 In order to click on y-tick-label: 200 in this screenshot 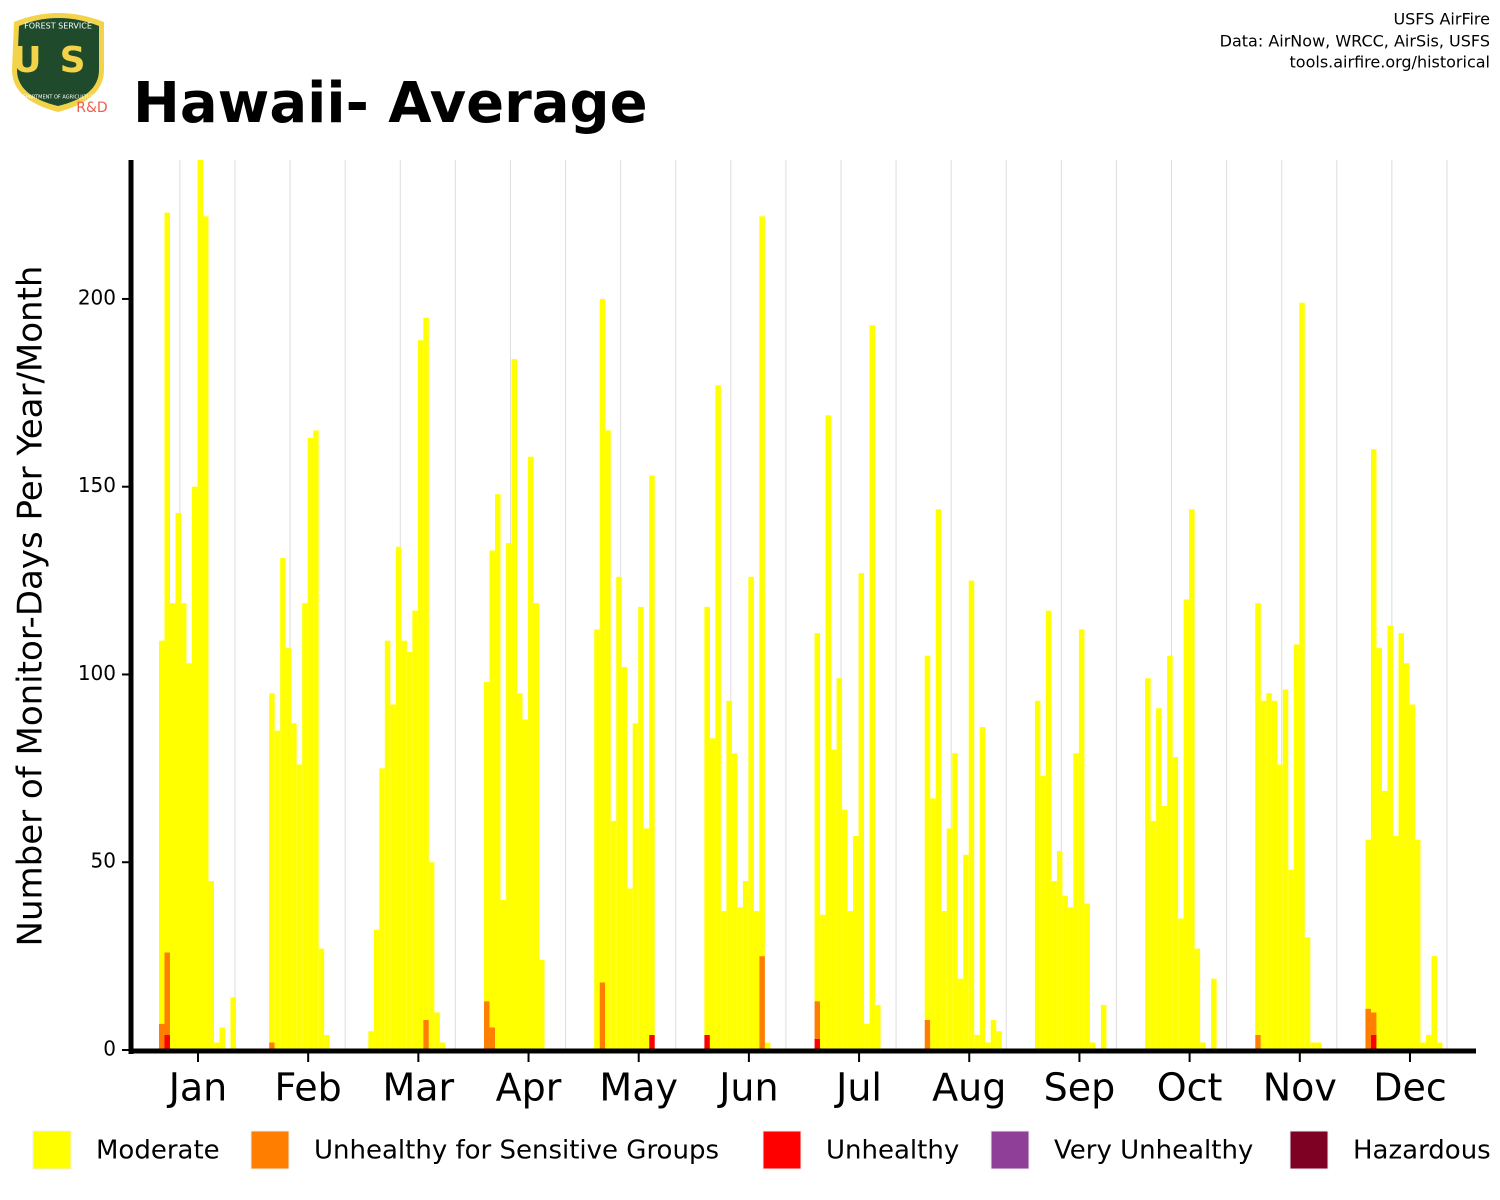, I will do `click(97, 297)`.